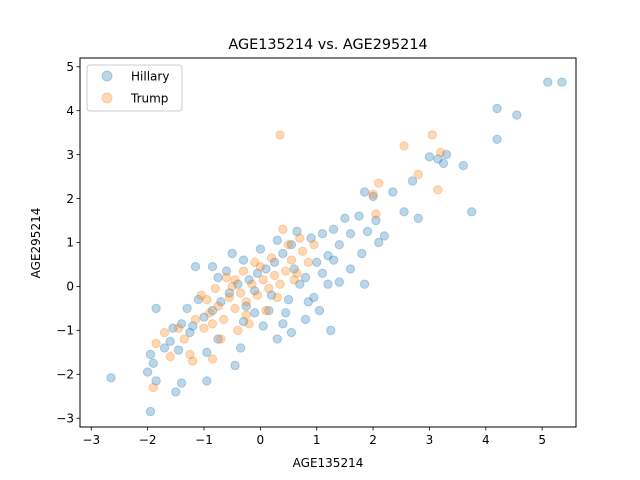  What do you see at coordinates (328, 463) in the screenshot?
I see `x-axis-title: AGE135214` at bounding box center [328, 463].